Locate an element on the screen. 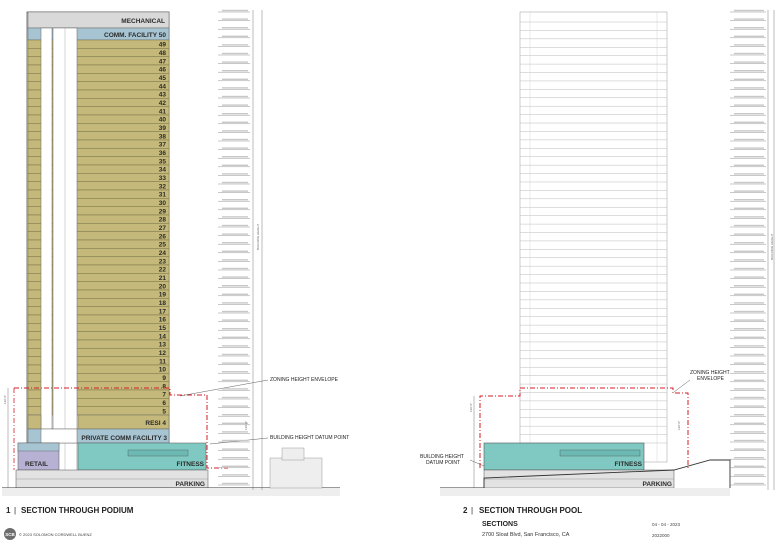 This screenshot has height=551, width=777. zoning-envelope is located at coordinates (121, 428).